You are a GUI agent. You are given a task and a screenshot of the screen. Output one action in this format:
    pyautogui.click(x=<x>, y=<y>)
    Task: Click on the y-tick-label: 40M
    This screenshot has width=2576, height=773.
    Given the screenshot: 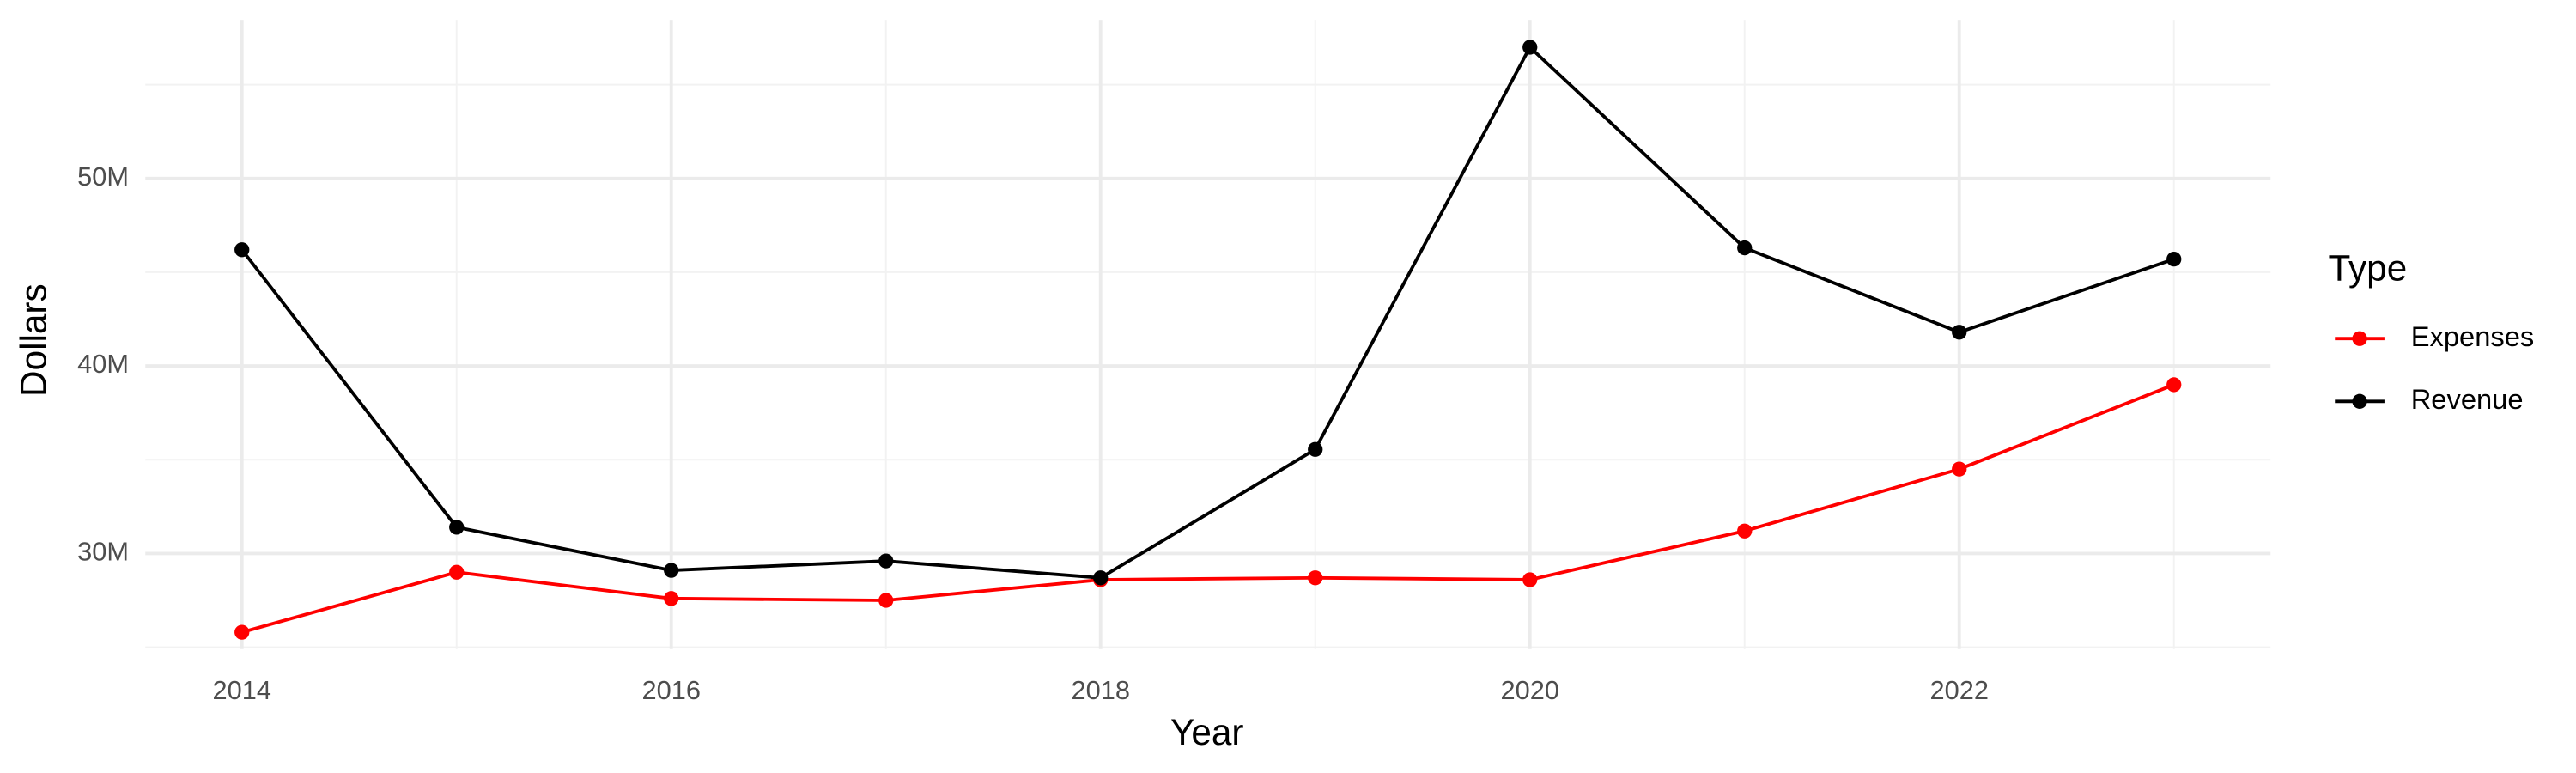 What is the action you would take?
    pyautogui.click(x=103, y=364)
    